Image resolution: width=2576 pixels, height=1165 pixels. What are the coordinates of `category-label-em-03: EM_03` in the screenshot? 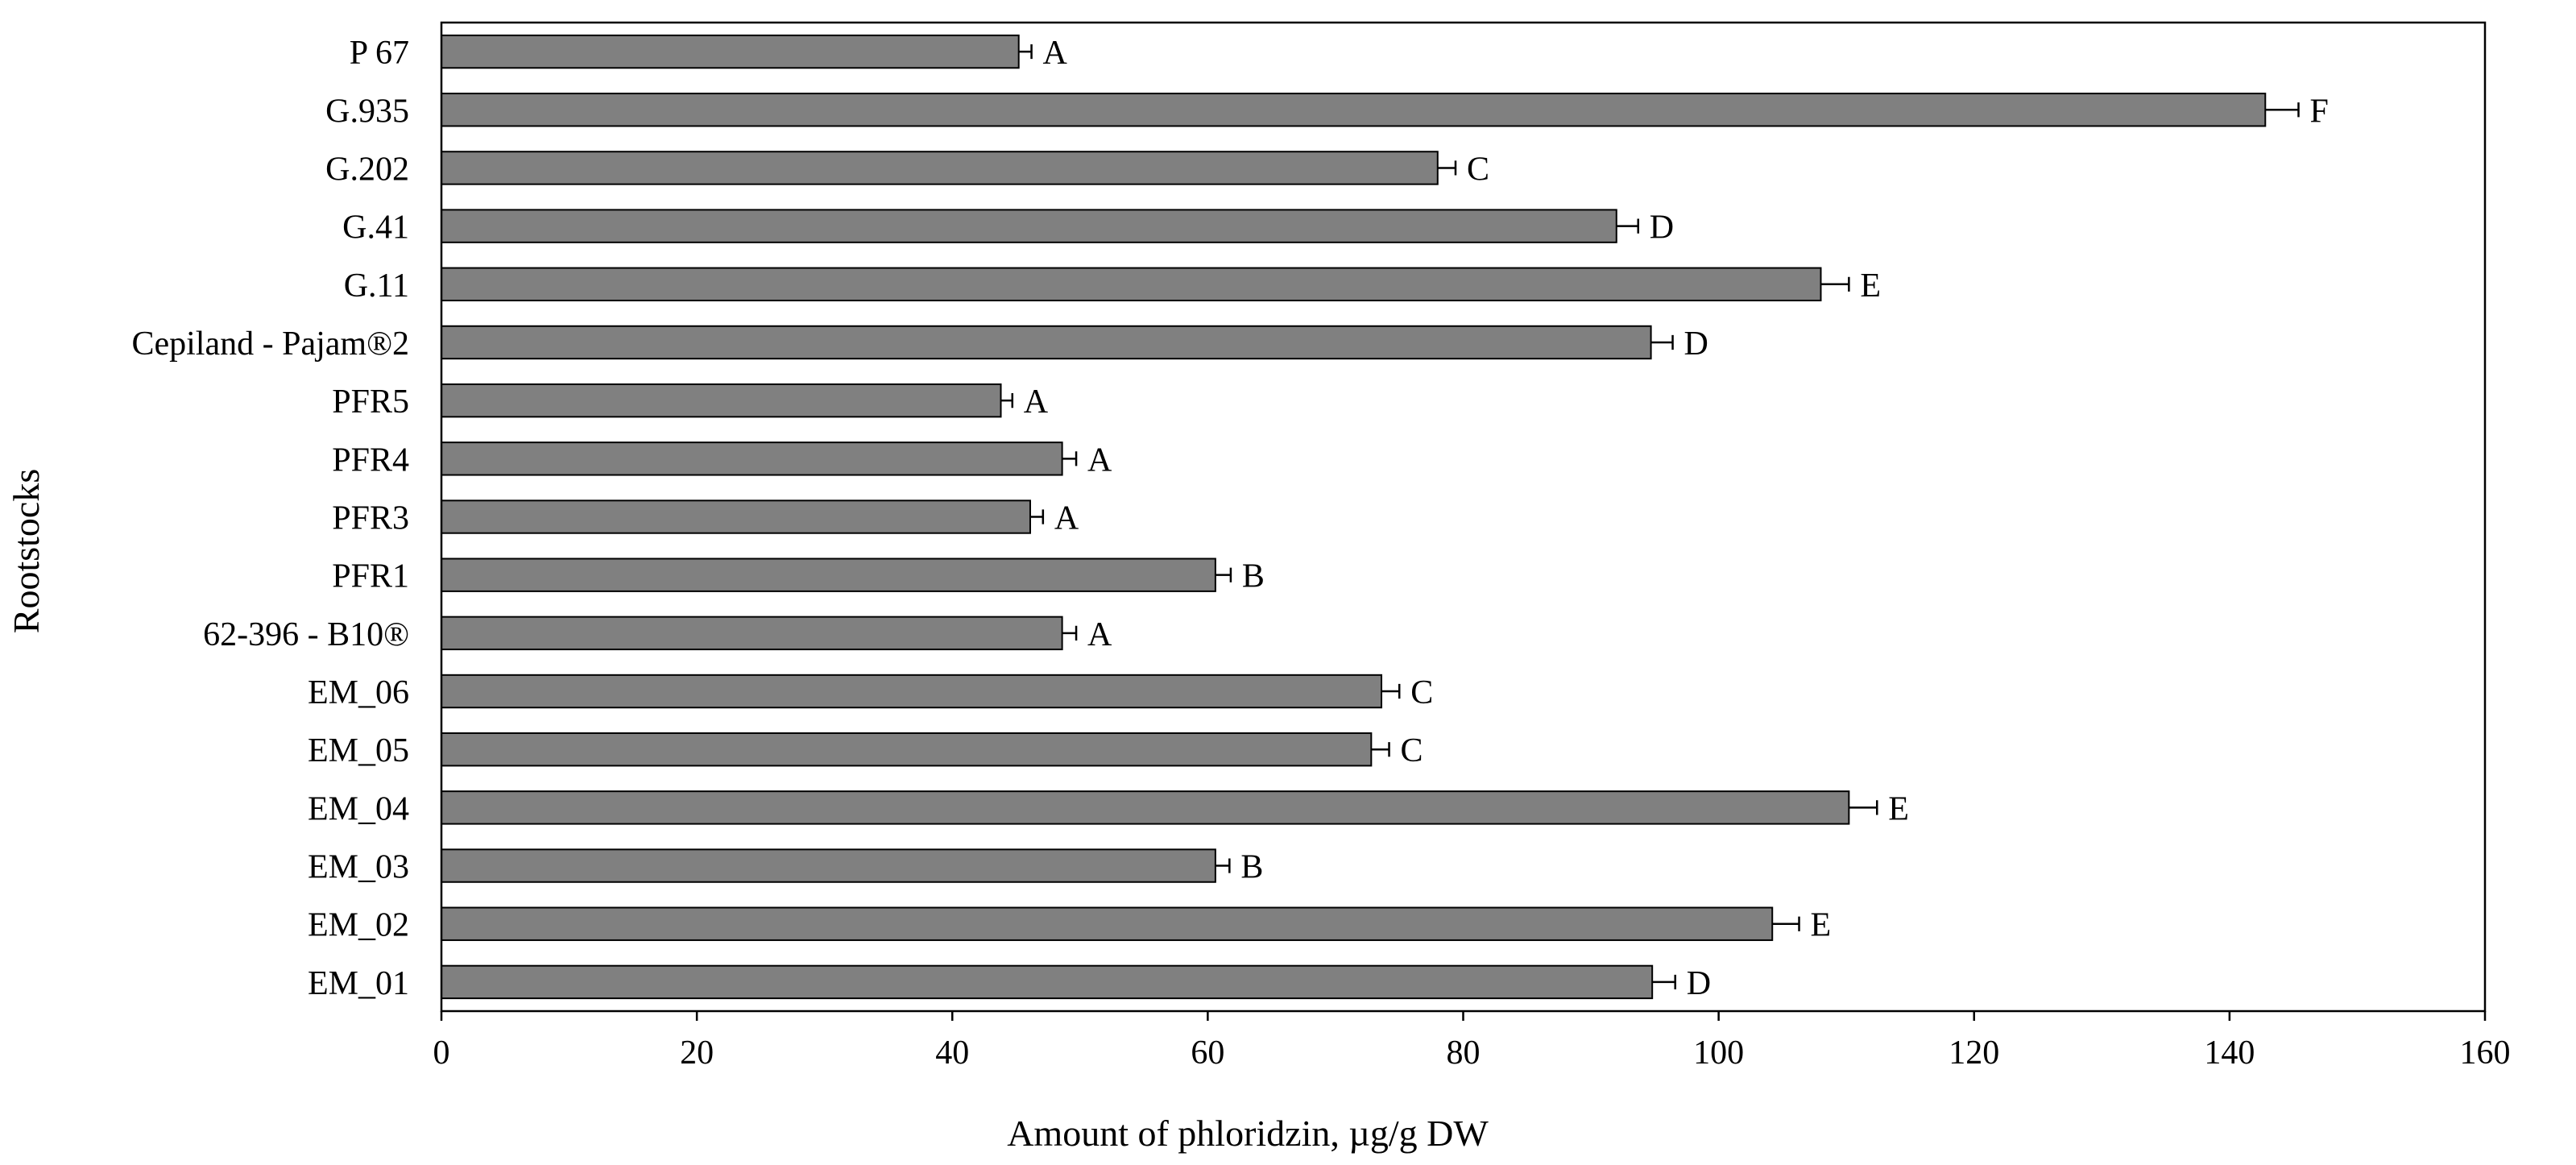 It's located at (358, 868).